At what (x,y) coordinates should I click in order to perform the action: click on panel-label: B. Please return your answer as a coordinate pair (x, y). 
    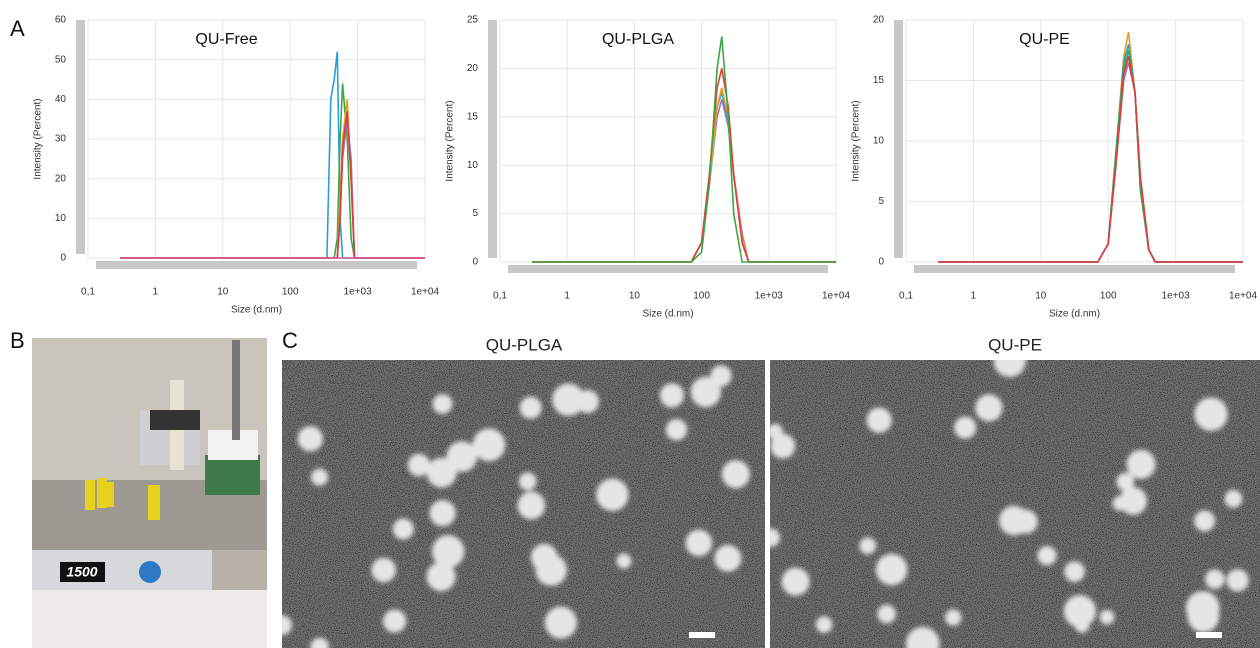
    Looking at the image, I should click on (17, 340).